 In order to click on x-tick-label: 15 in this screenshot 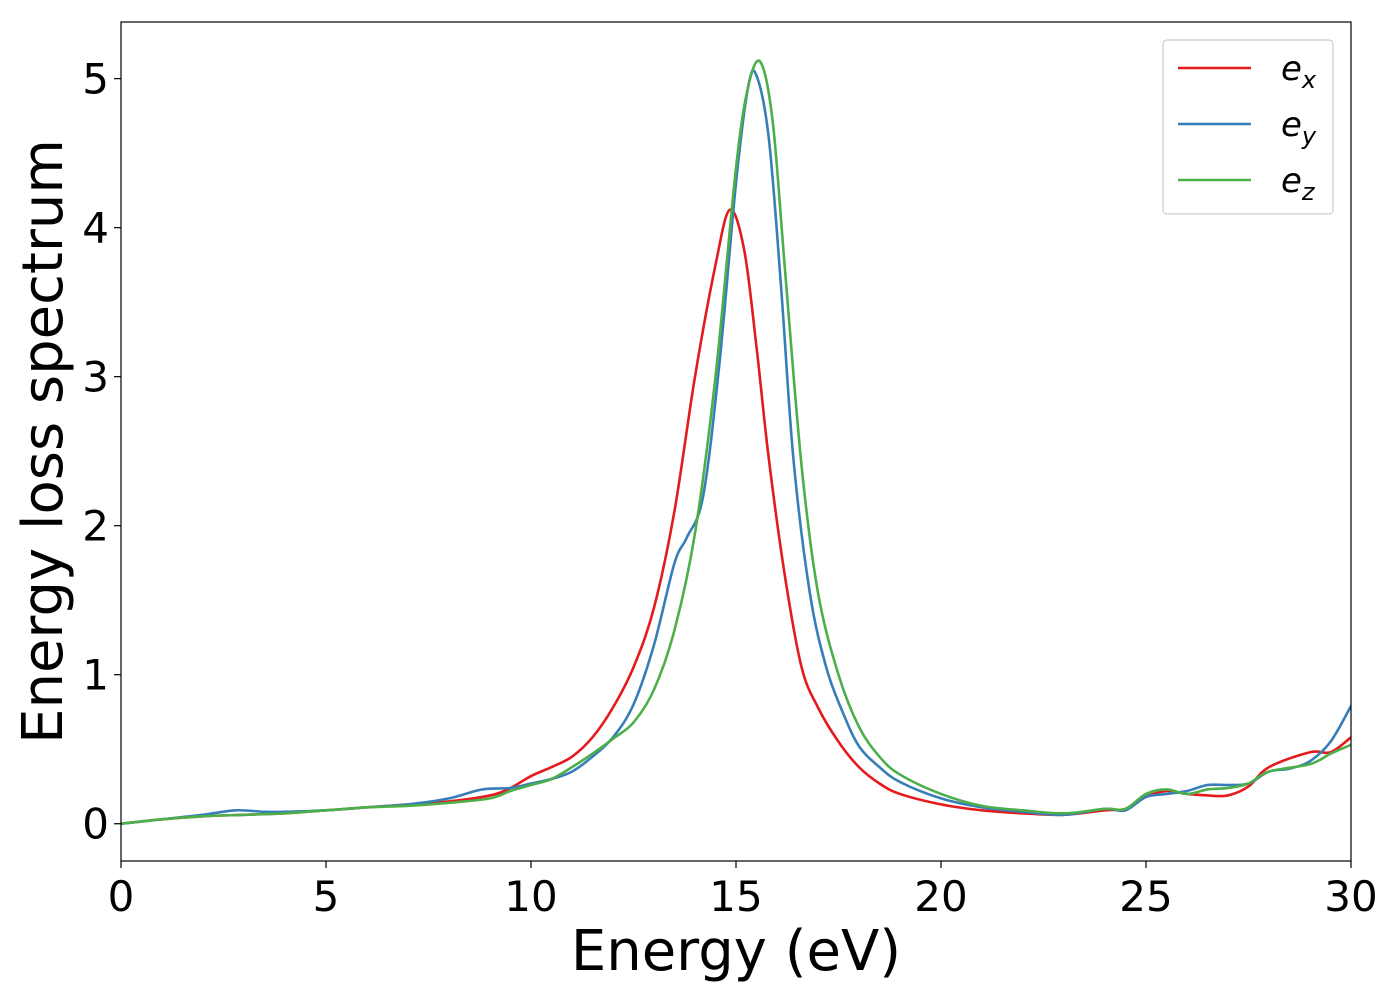, I will do `click(735, 896)`.